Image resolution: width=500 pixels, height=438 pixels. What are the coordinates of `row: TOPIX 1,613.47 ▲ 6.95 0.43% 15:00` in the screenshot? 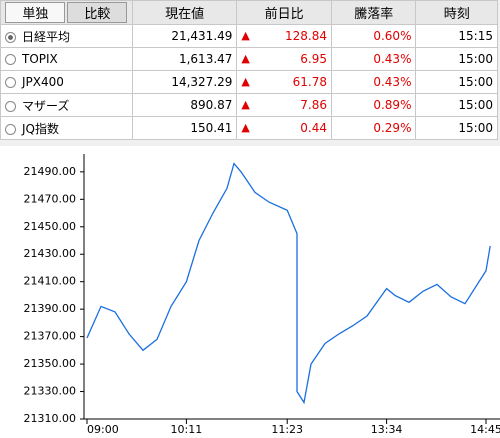 It's located at (249, 59).